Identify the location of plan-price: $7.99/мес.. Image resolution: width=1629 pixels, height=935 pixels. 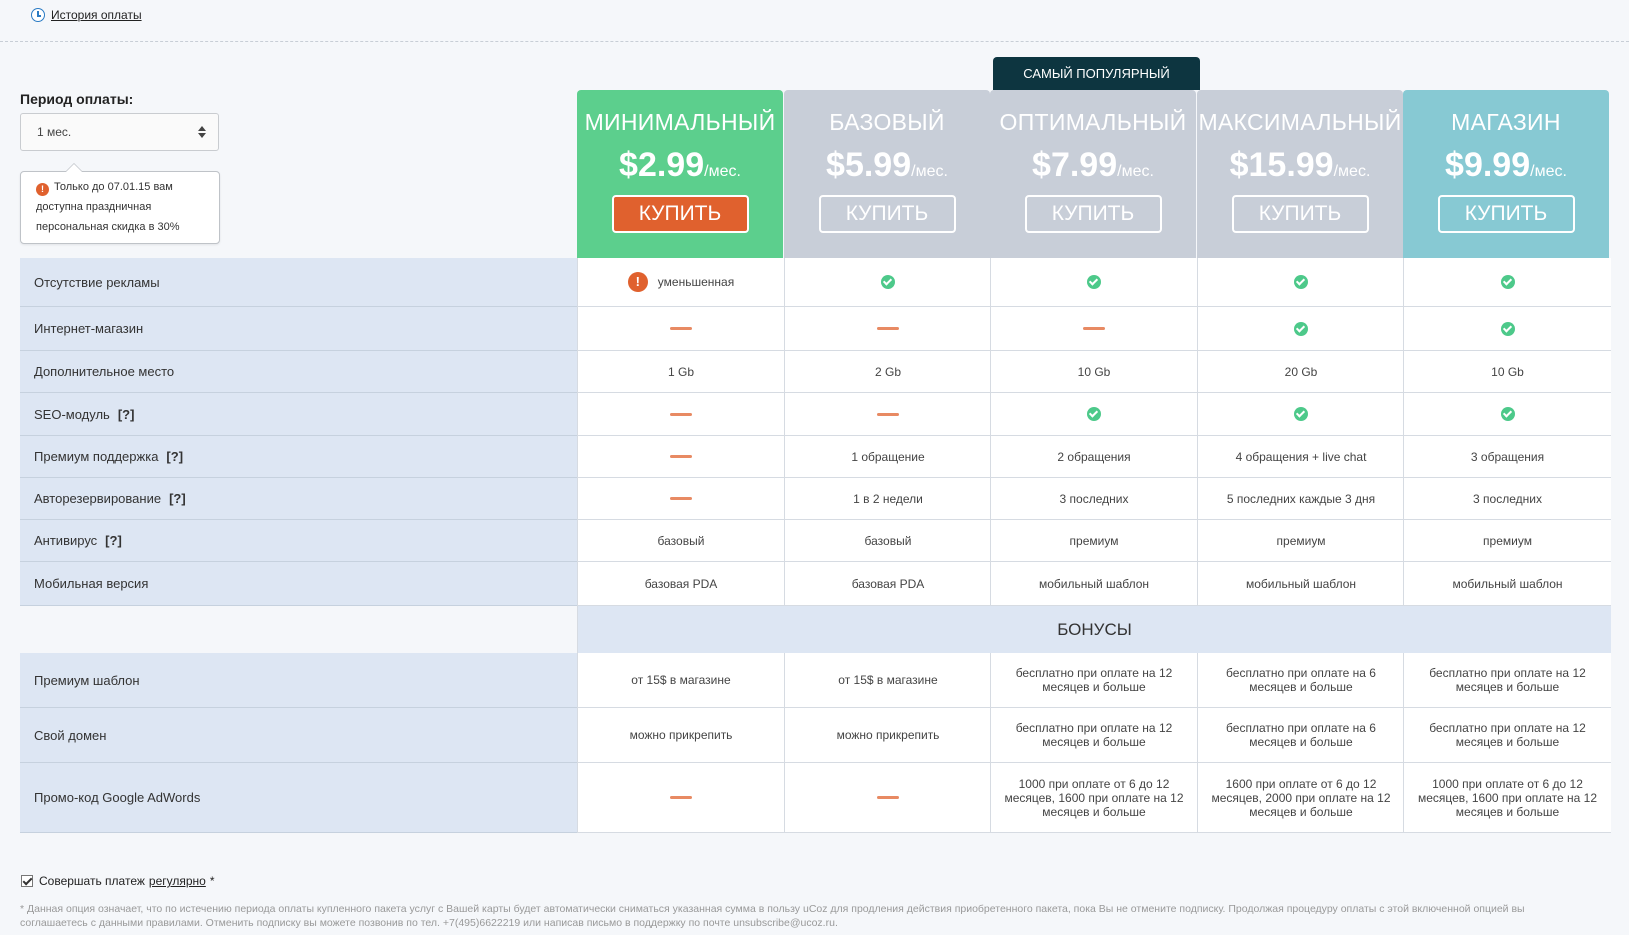
(1093, 165).